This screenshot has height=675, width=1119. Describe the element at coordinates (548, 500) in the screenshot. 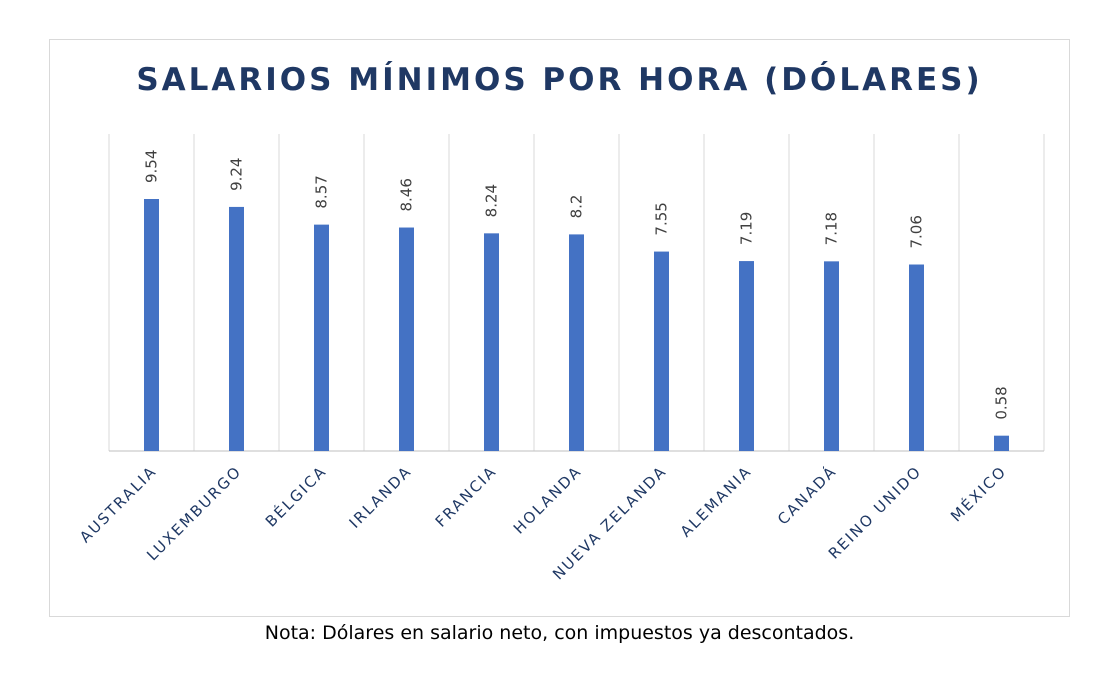

I see `category-label: HOLANDA` at that location.